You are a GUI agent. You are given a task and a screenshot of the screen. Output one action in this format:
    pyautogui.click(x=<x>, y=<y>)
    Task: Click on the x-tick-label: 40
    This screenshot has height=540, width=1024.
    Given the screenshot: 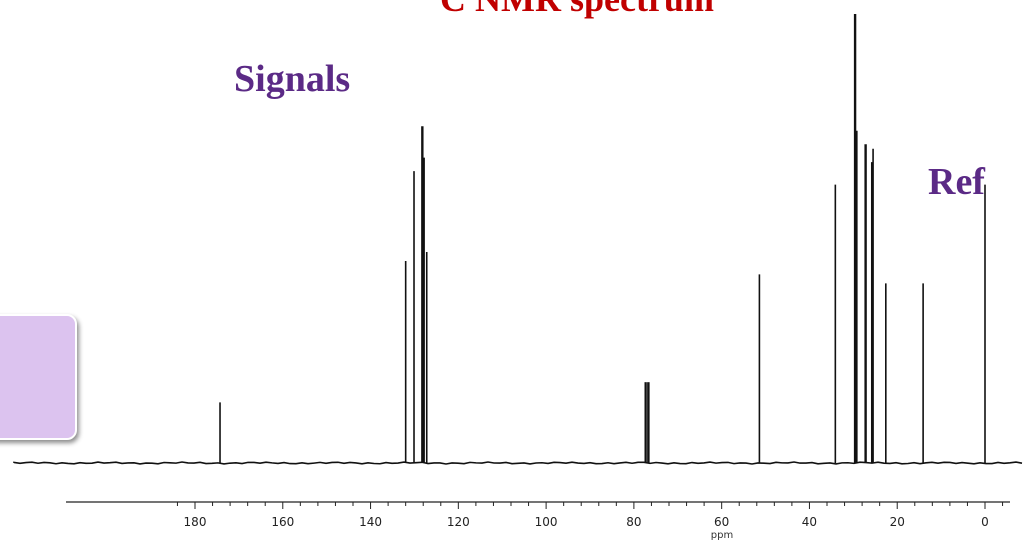 What is the action you would take?
    pyautogui.click(x=809, y=522)
    